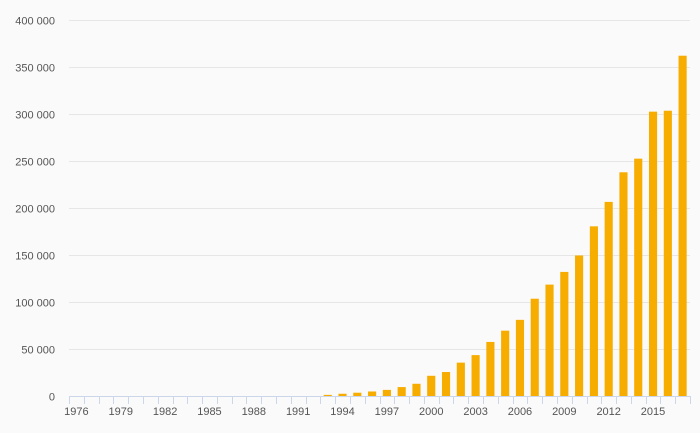  I want to click on y-tick-label: 400 000, so click(35, 22).